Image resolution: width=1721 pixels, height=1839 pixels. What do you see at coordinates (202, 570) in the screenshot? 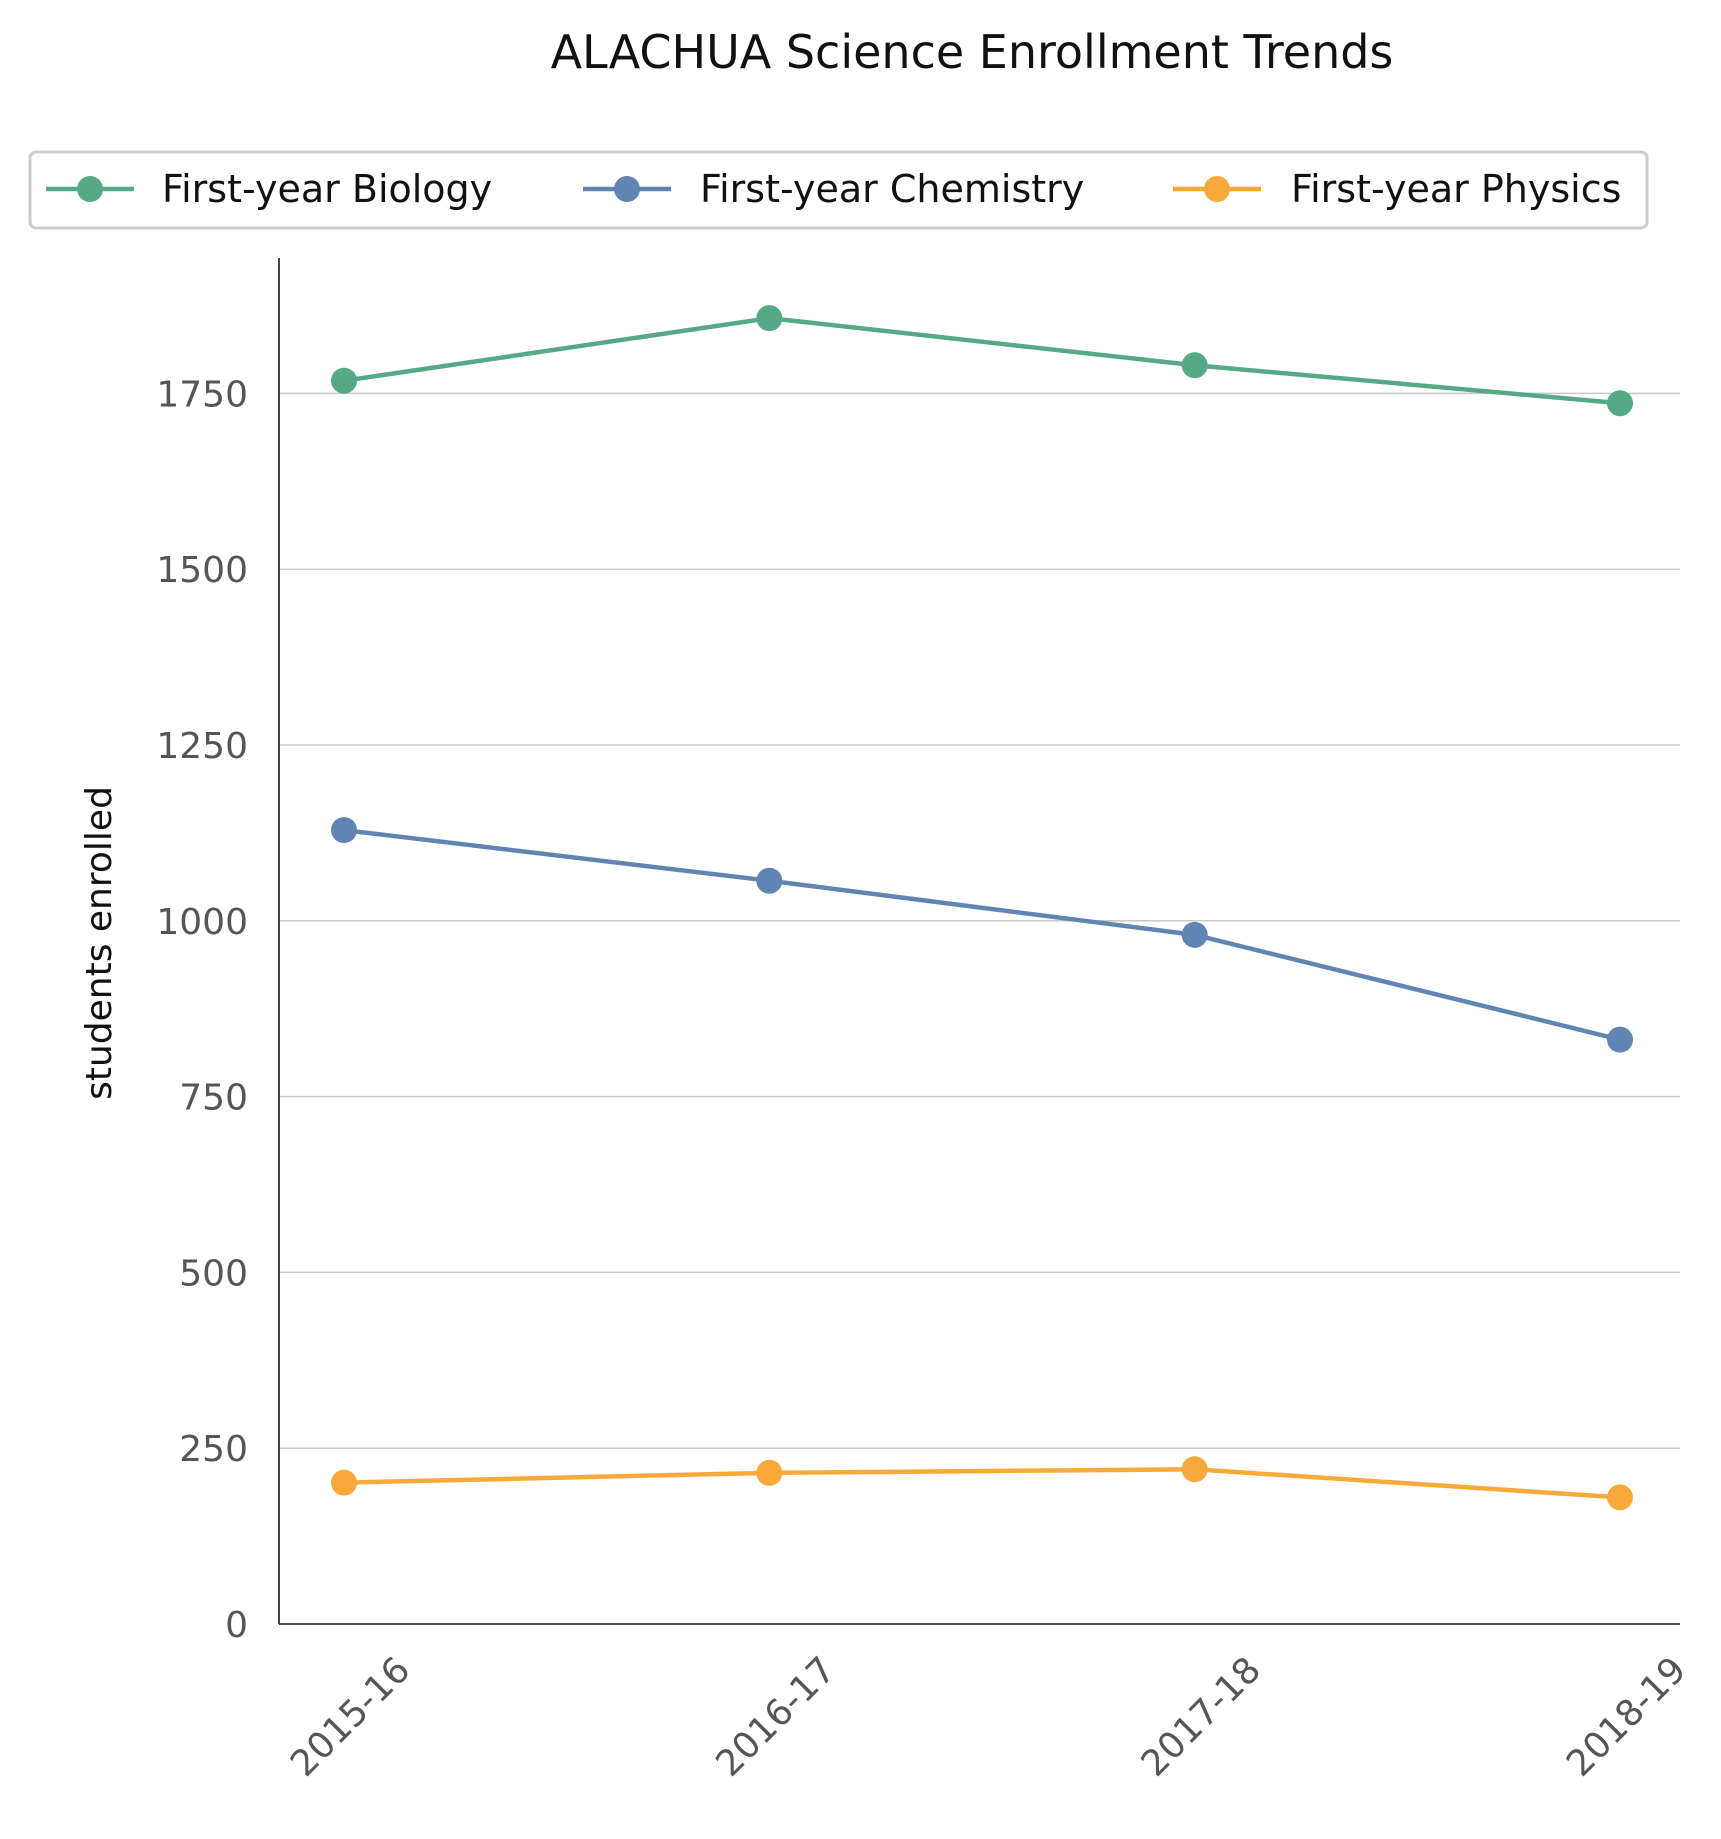
I see `y-tick-label: 1500` at bounding box center [202, 570].